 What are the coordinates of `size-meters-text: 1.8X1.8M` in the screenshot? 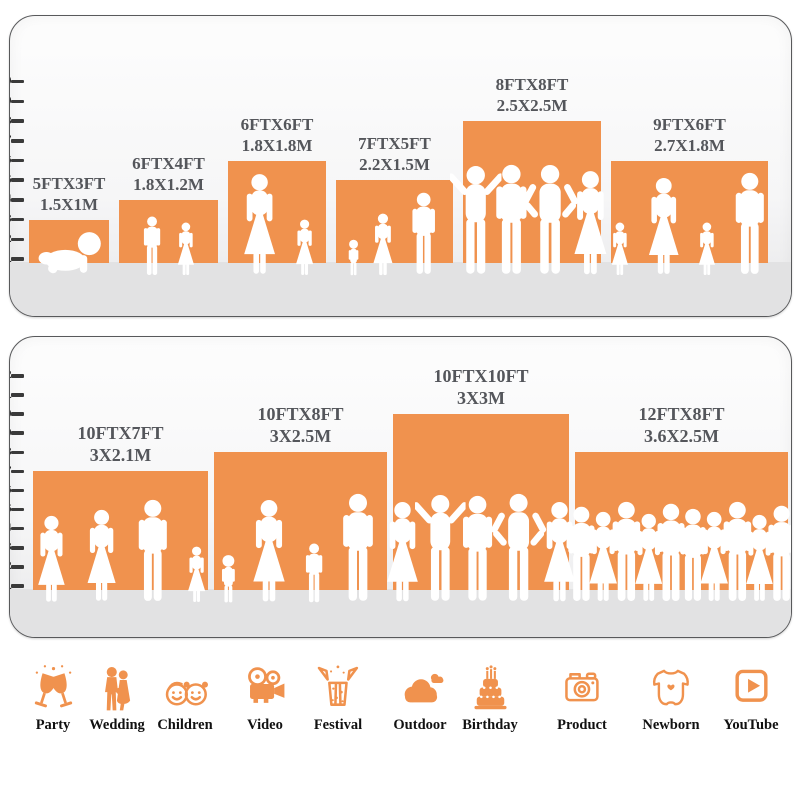 It's located at (277, 145).